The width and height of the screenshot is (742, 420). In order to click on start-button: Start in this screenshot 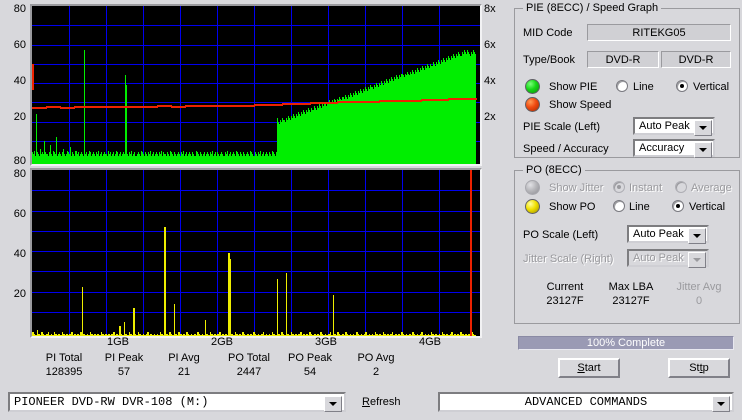, I will do `click(589, 368)`.